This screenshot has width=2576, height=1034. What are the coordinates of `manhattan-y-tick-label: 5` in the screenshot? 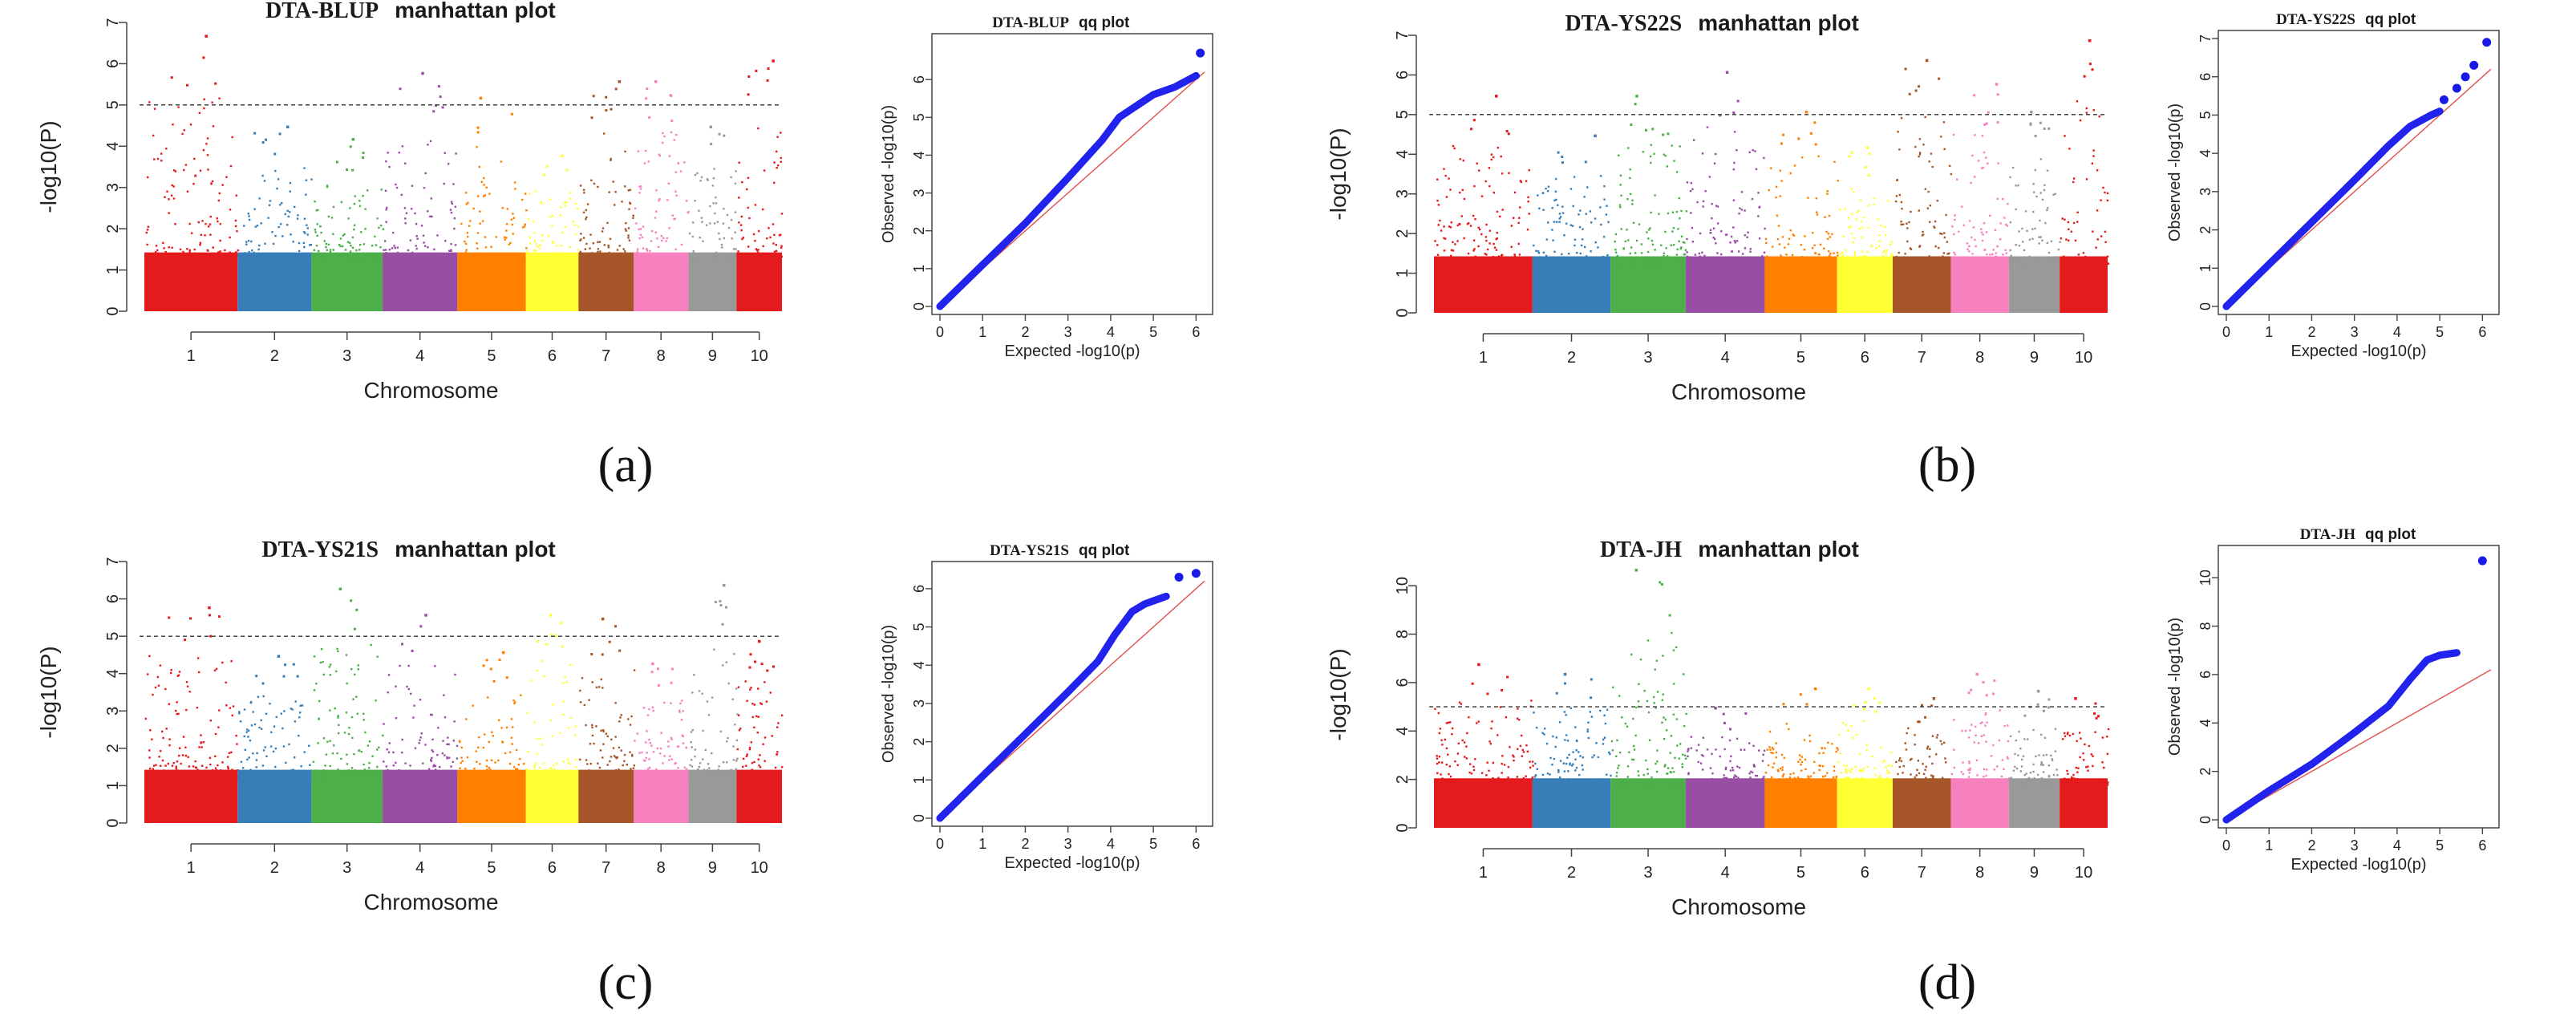 It's located at (113, 636).